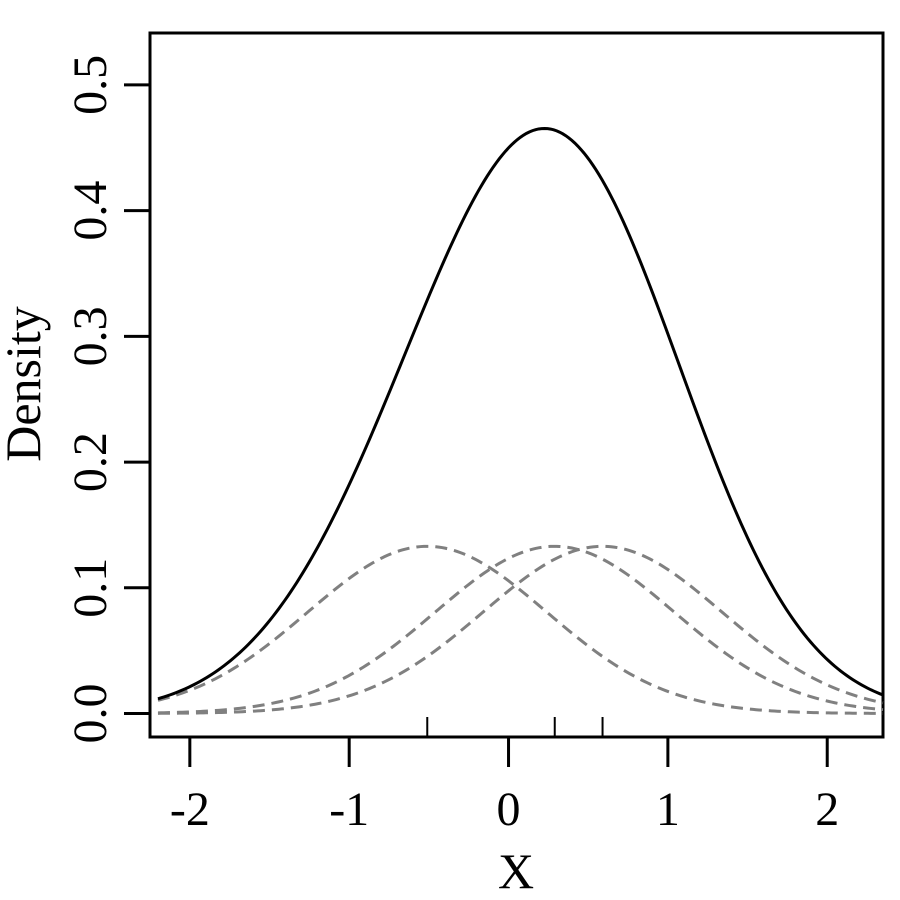  I want to click on x-tick-label-0: -2, so click(190, 809).